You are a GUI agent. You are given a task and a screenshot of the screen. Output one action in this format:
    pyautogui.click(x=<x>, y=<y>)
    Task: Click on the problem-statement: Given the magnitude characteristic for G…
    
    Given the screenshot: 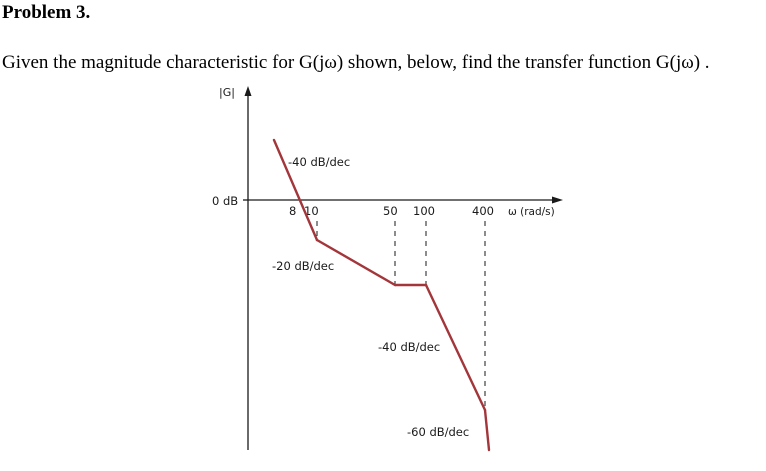 What is the action you would take?
    pyautogui.click(x=356, y=62)
    